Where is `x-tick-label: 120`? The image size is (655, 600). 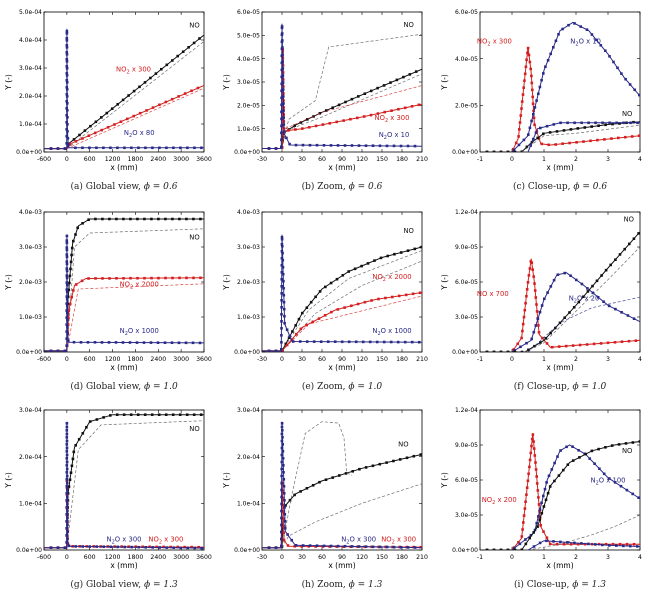
x-tick-label: 120 is located at coordinates (362, 159).